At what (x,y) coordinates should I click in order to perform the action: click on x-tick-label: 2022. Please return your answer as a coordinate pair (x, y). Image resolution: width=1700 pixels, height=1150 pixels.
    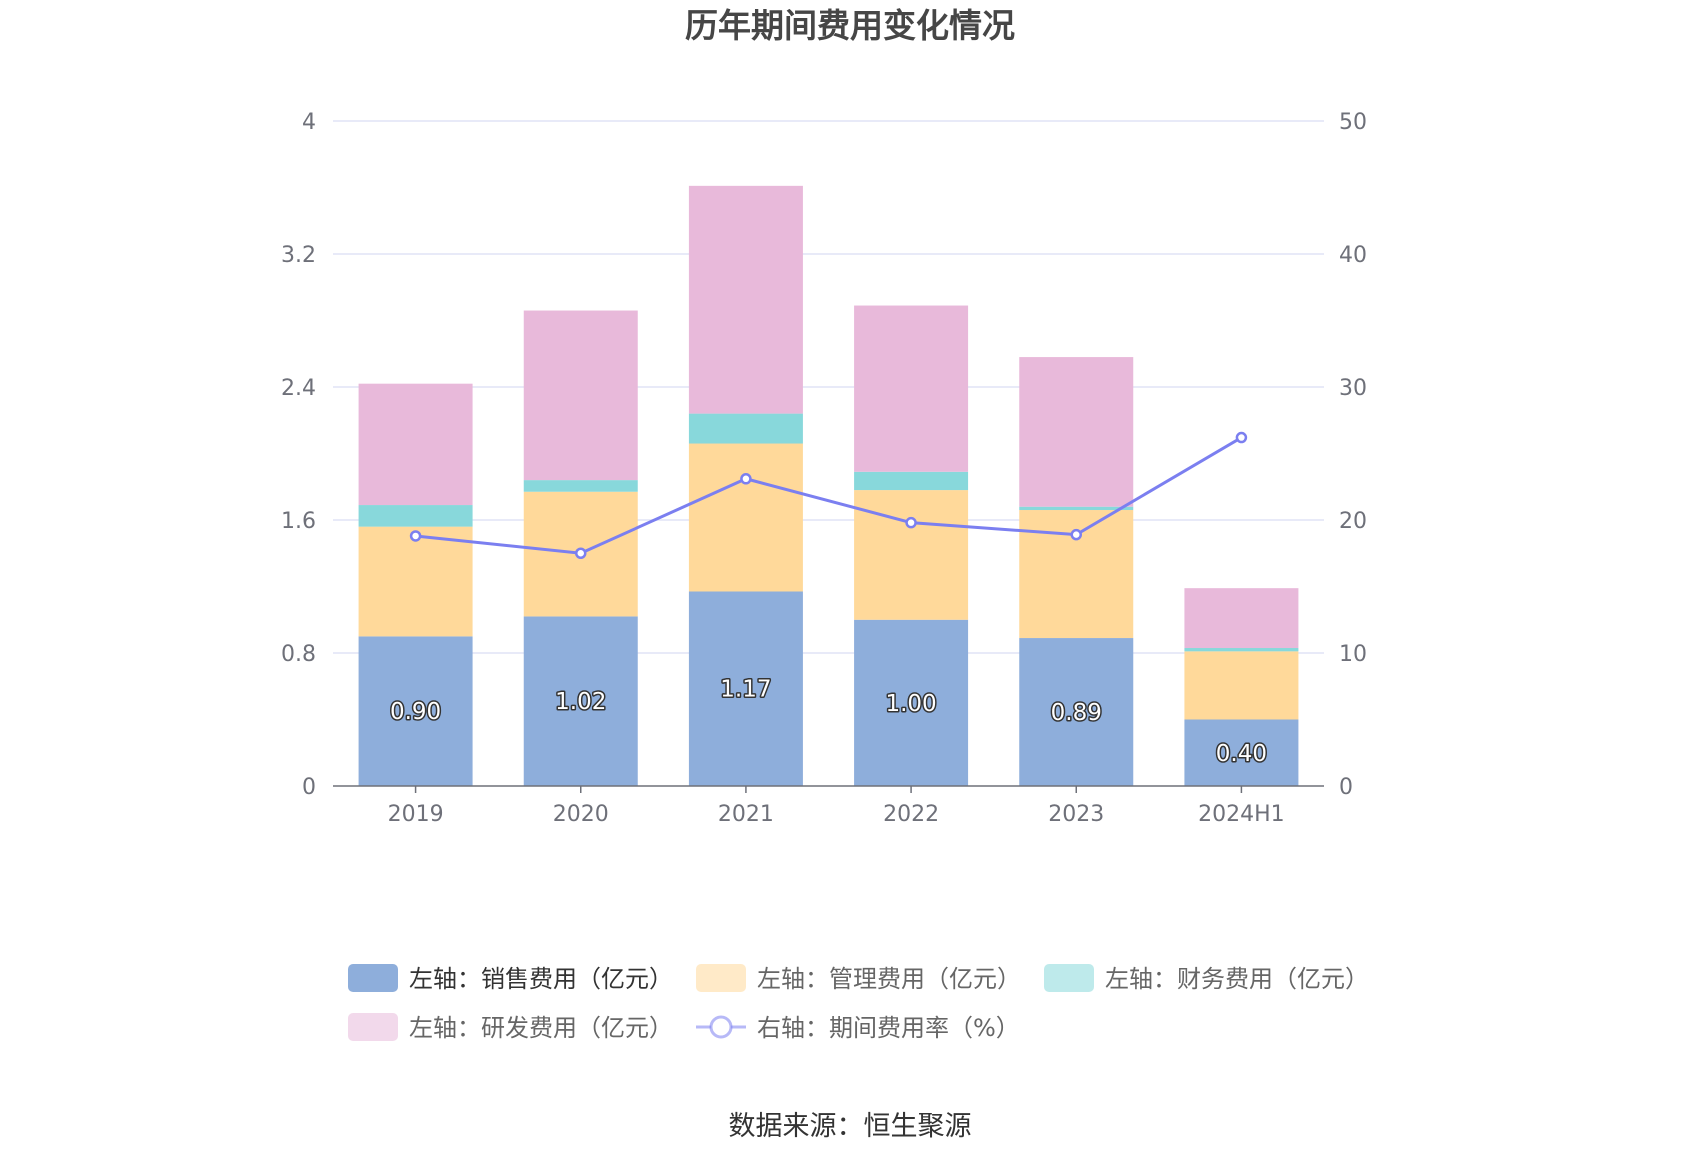
    Looking at the image, I should click on (911, 814).